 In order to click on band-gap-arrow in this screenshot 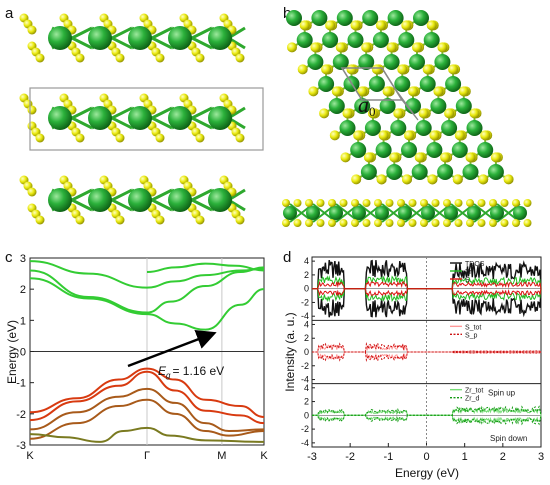, I will do `click(172, 348)`.